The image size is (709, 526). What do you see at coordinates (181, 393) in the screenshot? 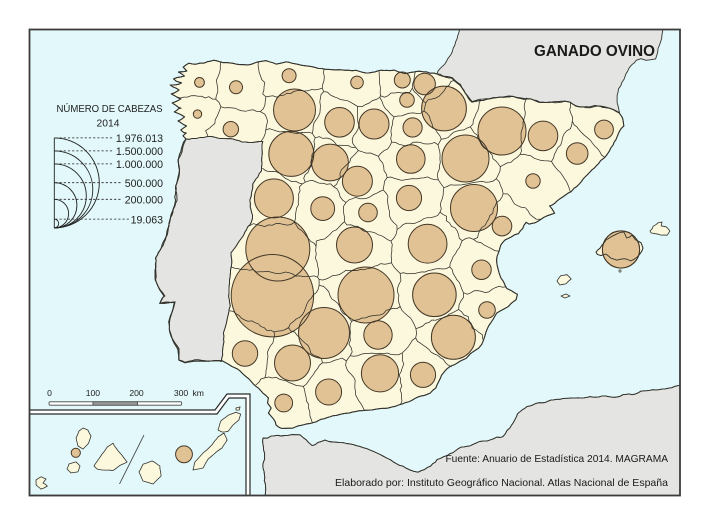
I see `svg-text: 300` at bounding box center [181, 393].